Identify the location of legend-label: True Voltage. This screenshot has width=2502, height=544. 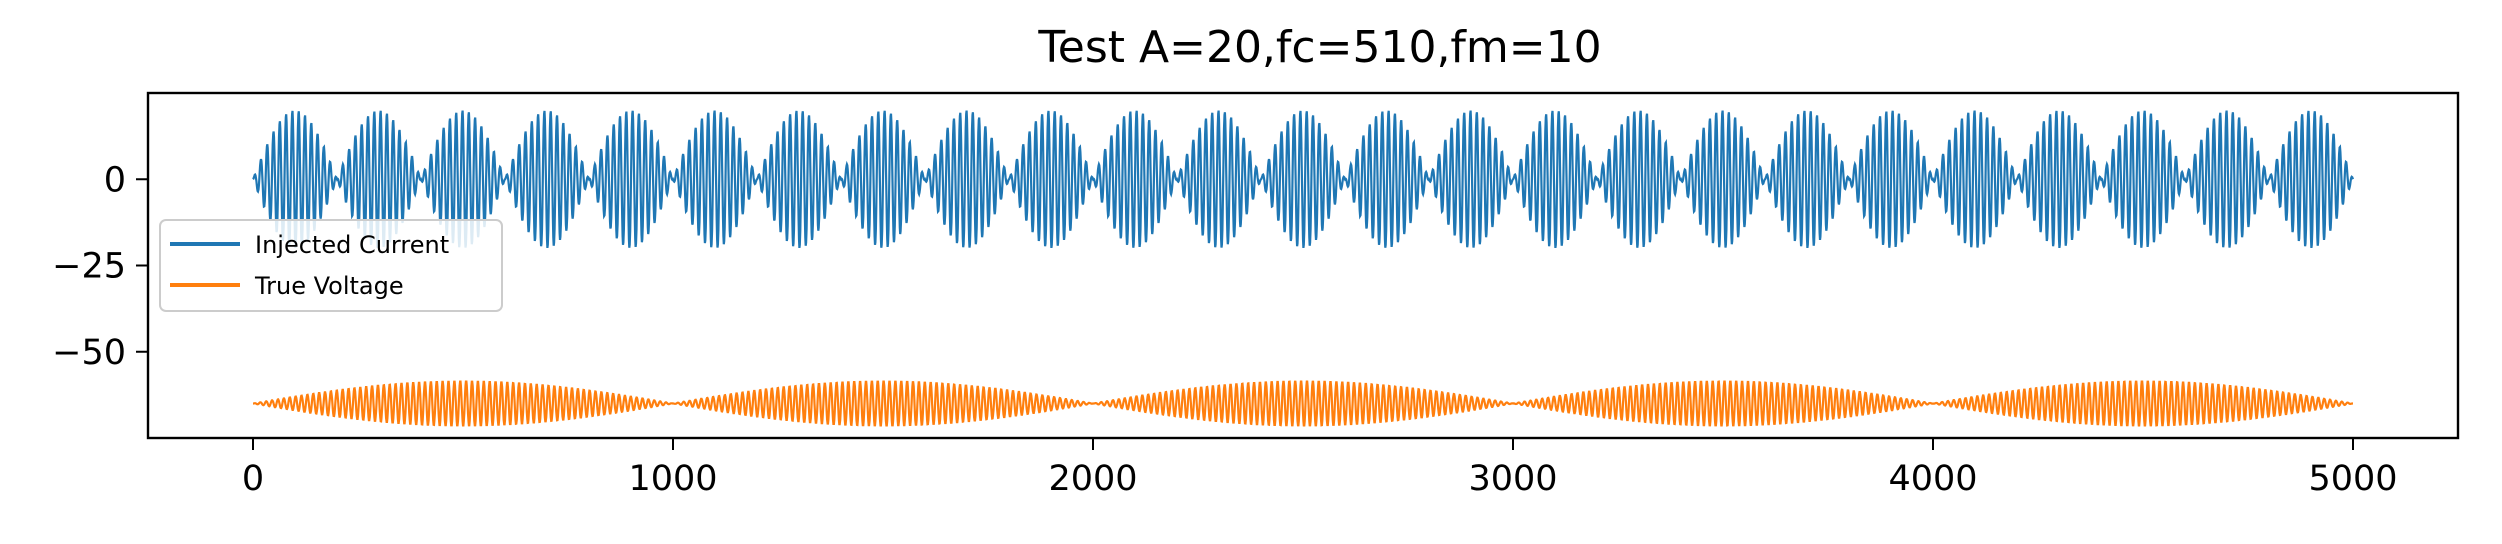
(329, 286).